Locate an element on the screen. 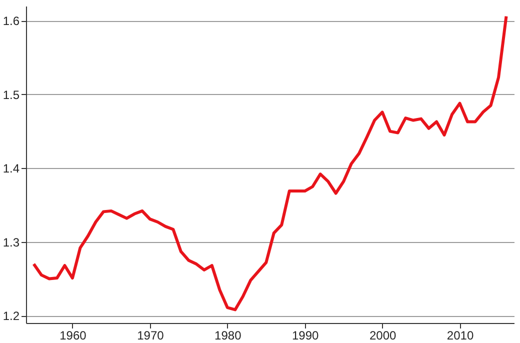 The image size is (520, 343). y-tick-label: 1.4 is located at coordinates (11, 169).